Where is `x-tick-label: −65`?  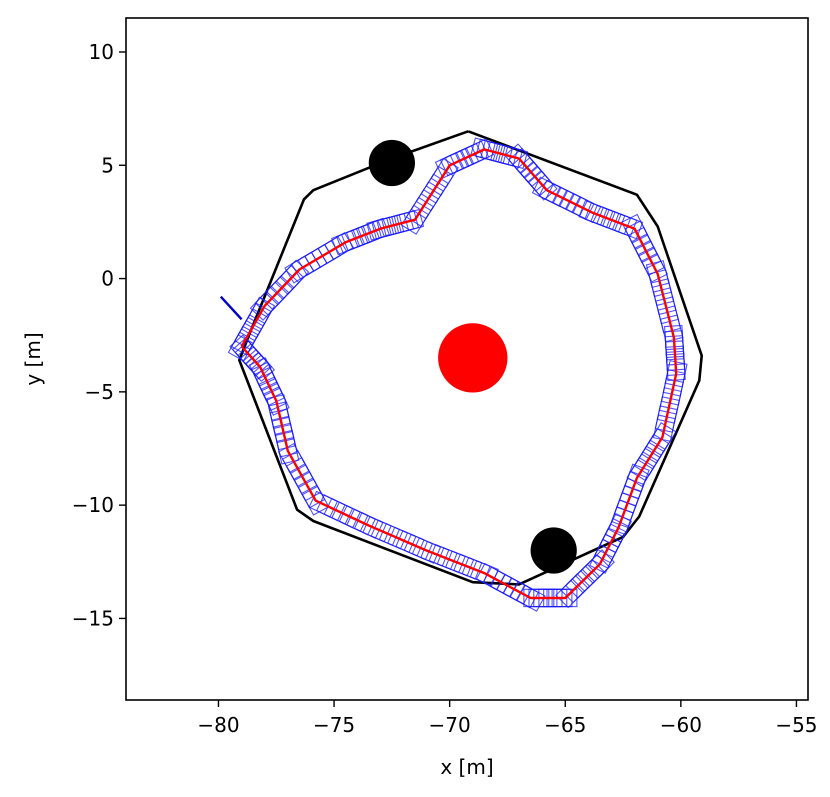 x-tick-label: −65 is located at coordinates (565, 725).